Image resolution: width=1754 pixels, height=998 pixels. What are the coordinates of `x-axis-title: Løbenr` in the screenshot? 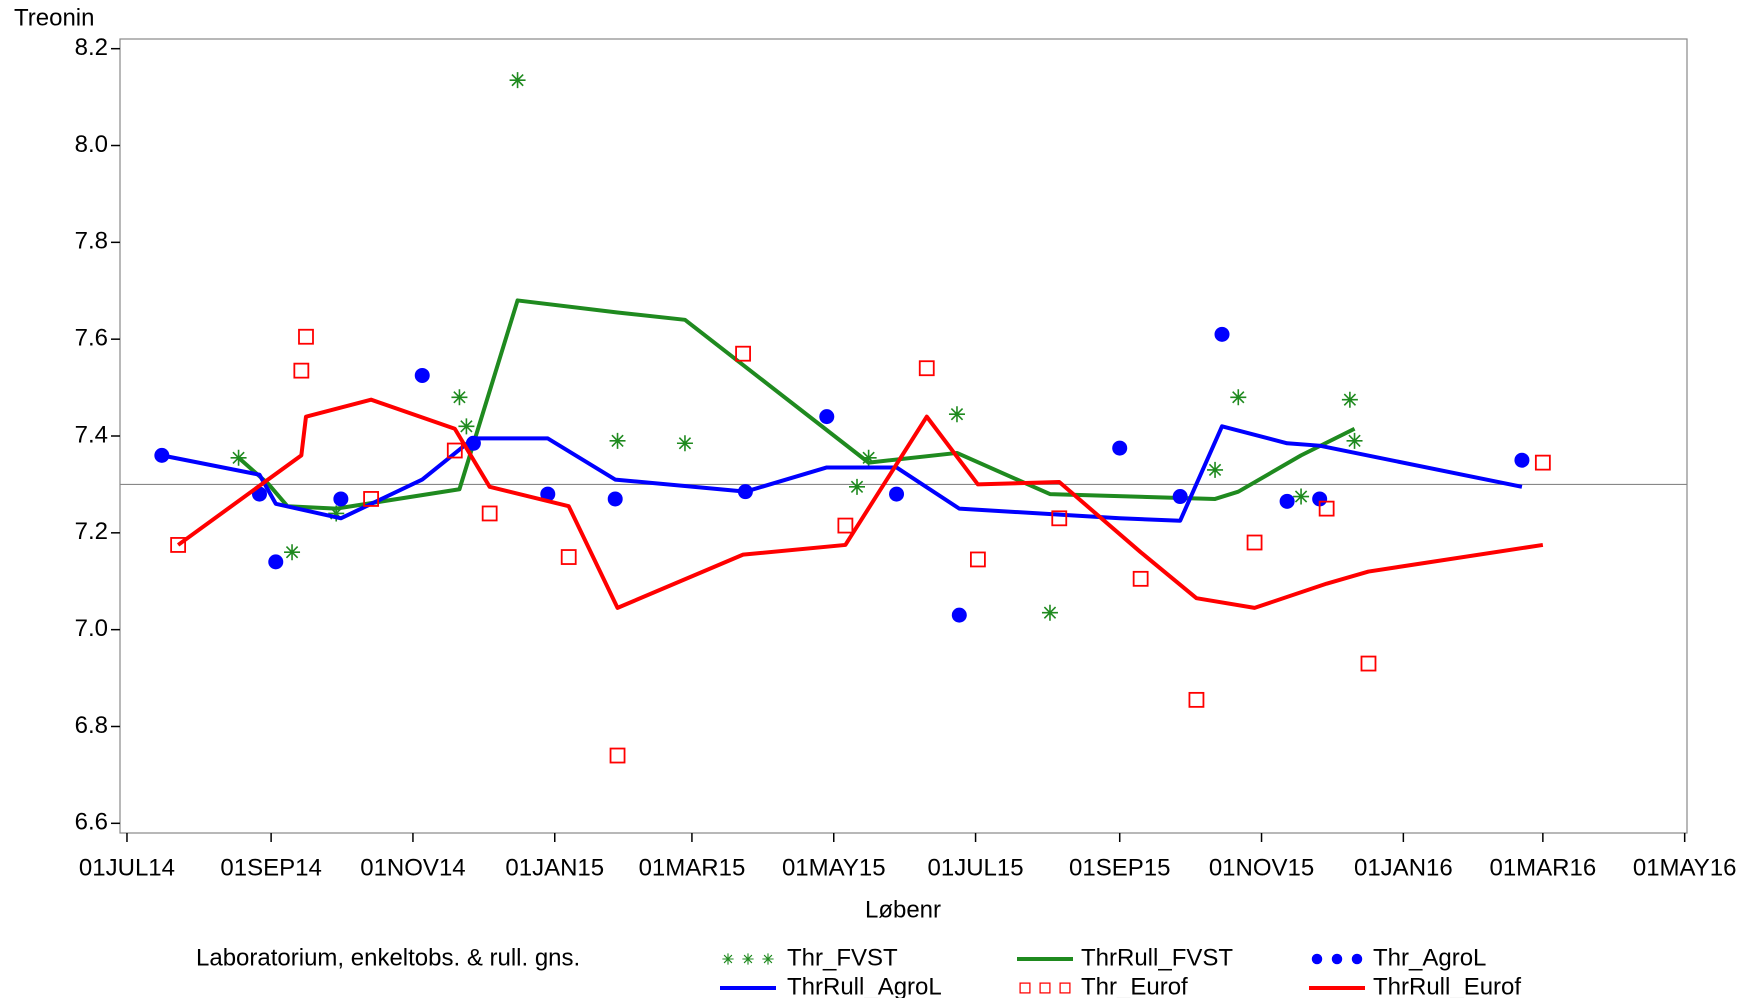 It's located at (903, 909).